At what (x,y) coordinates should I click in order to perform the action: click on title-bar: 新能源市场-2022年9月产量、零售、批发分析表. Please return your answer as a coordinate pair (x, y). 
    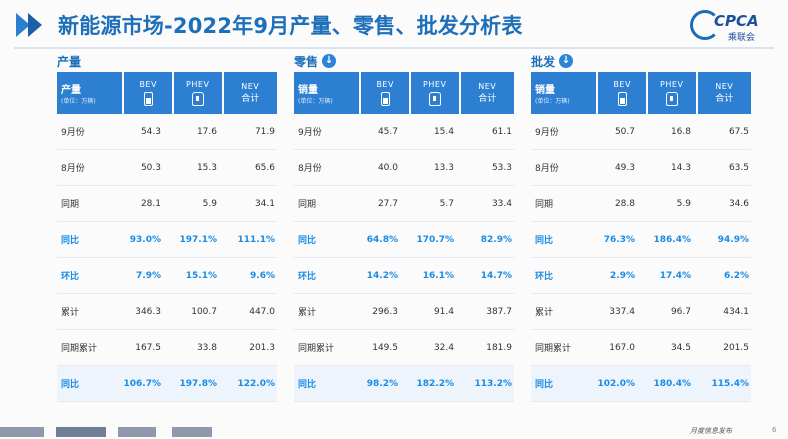
    Looking at the image, I should click on (268, 25).